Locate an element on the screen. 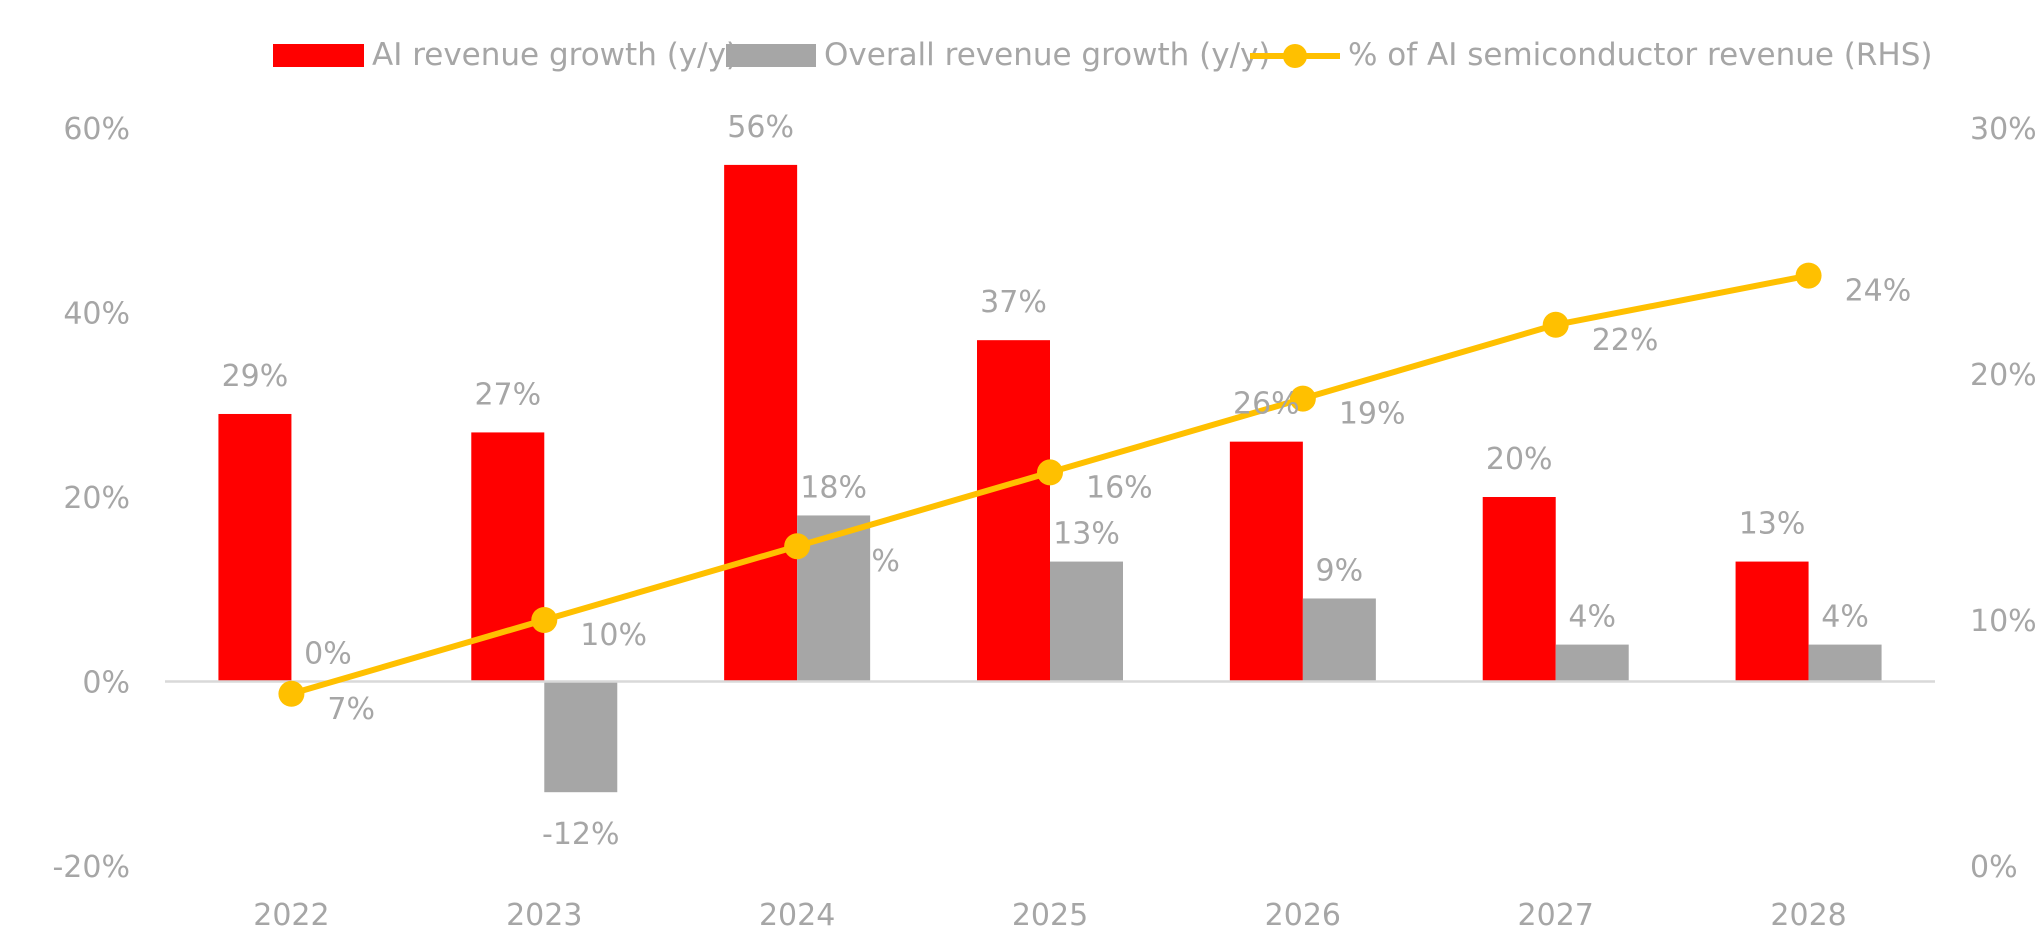 The width and height of the screenshot is (2040, 942). data-label-ai-2023: 27% is located at coordinates (507, 394).